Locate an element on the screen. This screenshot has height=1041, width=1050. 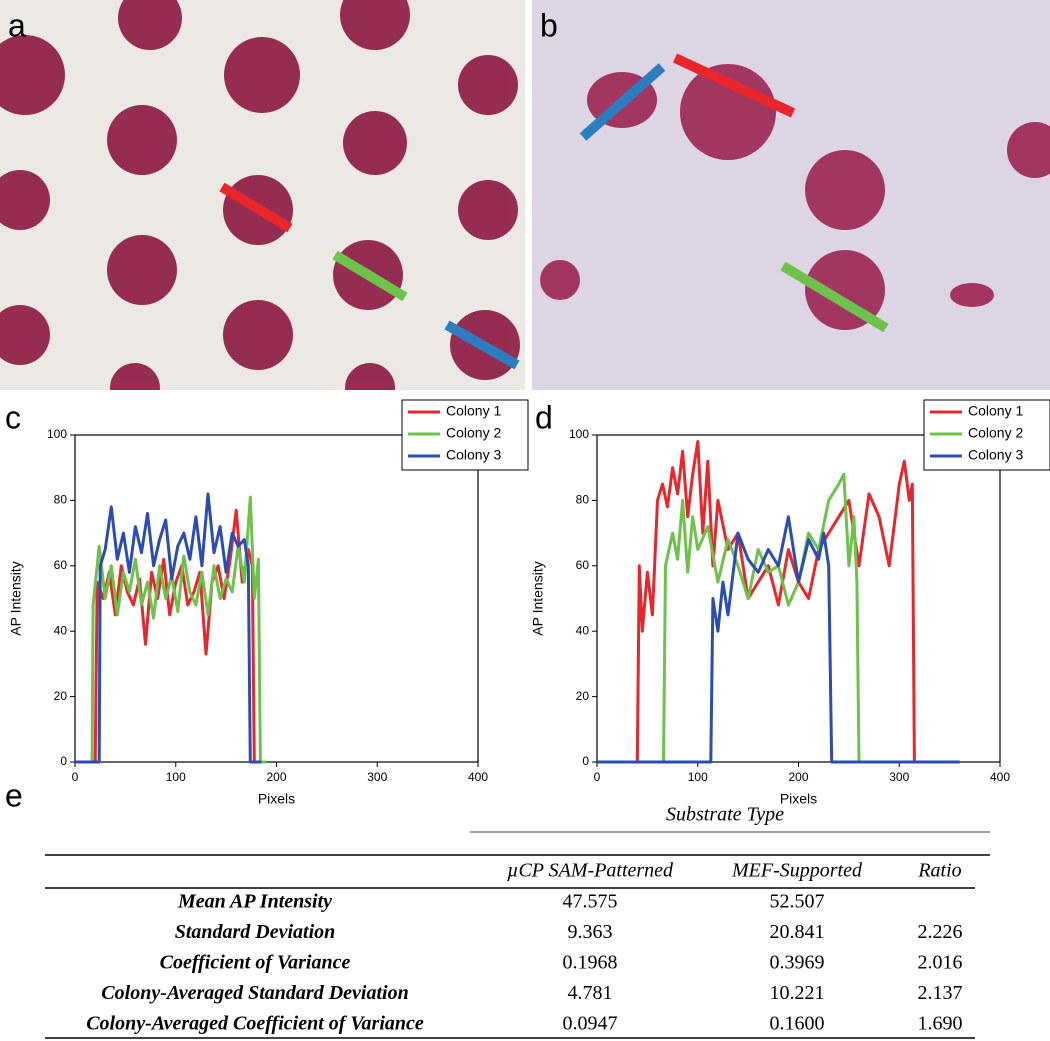
cell: 2.226 is located at coordinates (940, 932).